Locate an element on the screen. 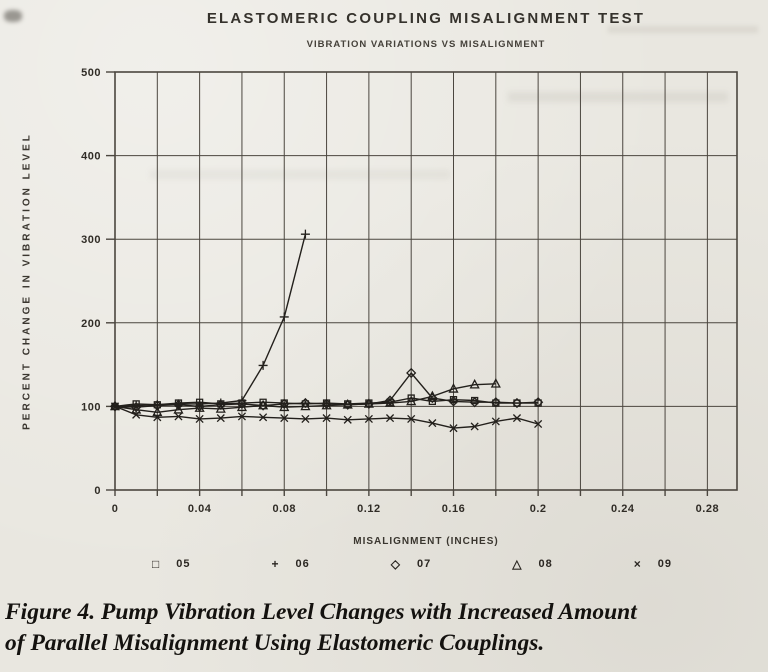 The image size is (768, 672). y-axis-label: PERCENT CHANGE IN VIBRATION LEVEL is located at coordinates (27, 281).